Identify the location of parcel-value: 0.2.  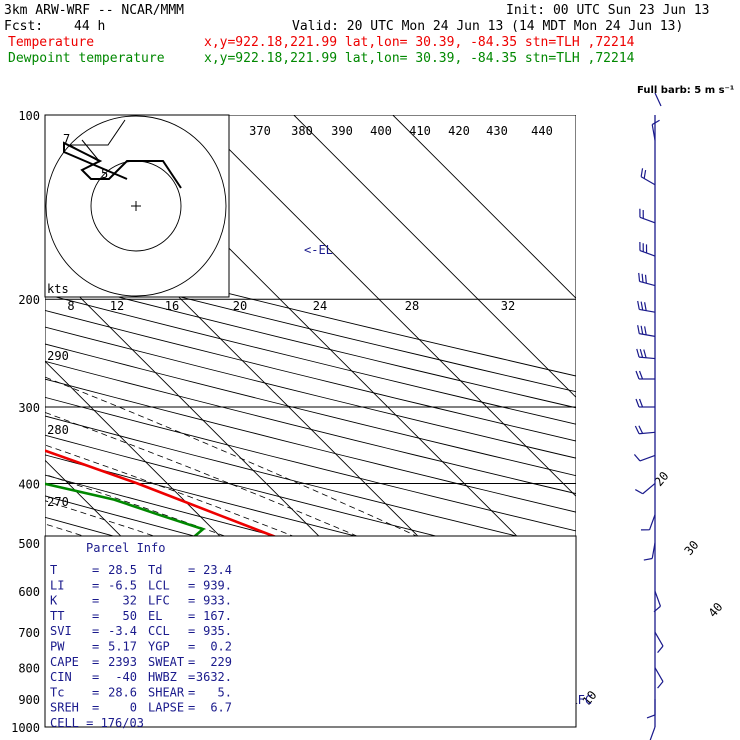
(221, 647).